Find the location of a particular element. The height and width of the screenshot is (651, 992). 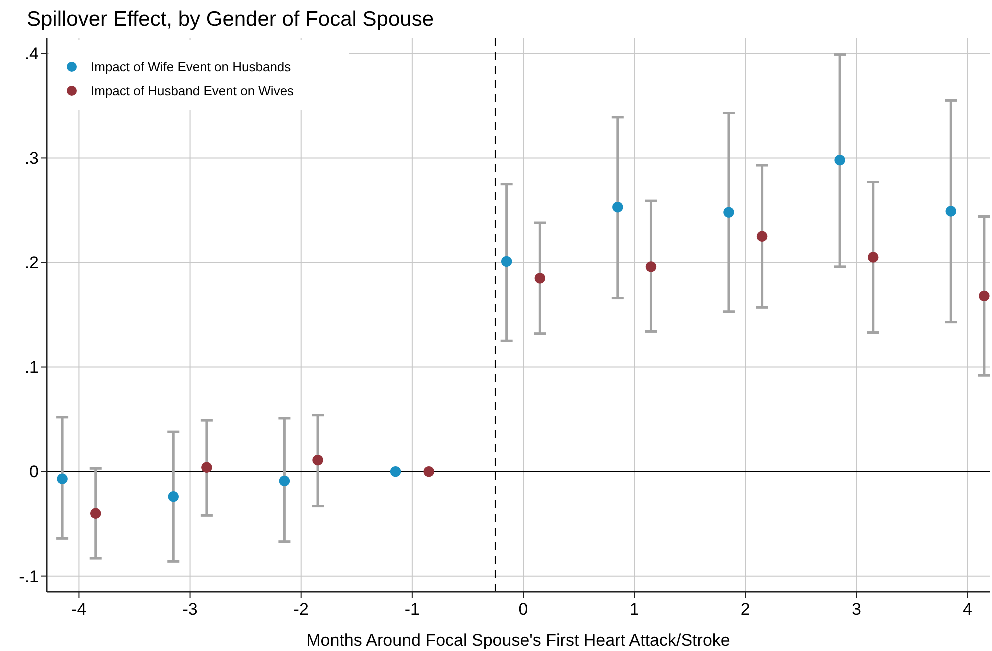

y-tick-label: .2 is located at coordinates (31, 263).